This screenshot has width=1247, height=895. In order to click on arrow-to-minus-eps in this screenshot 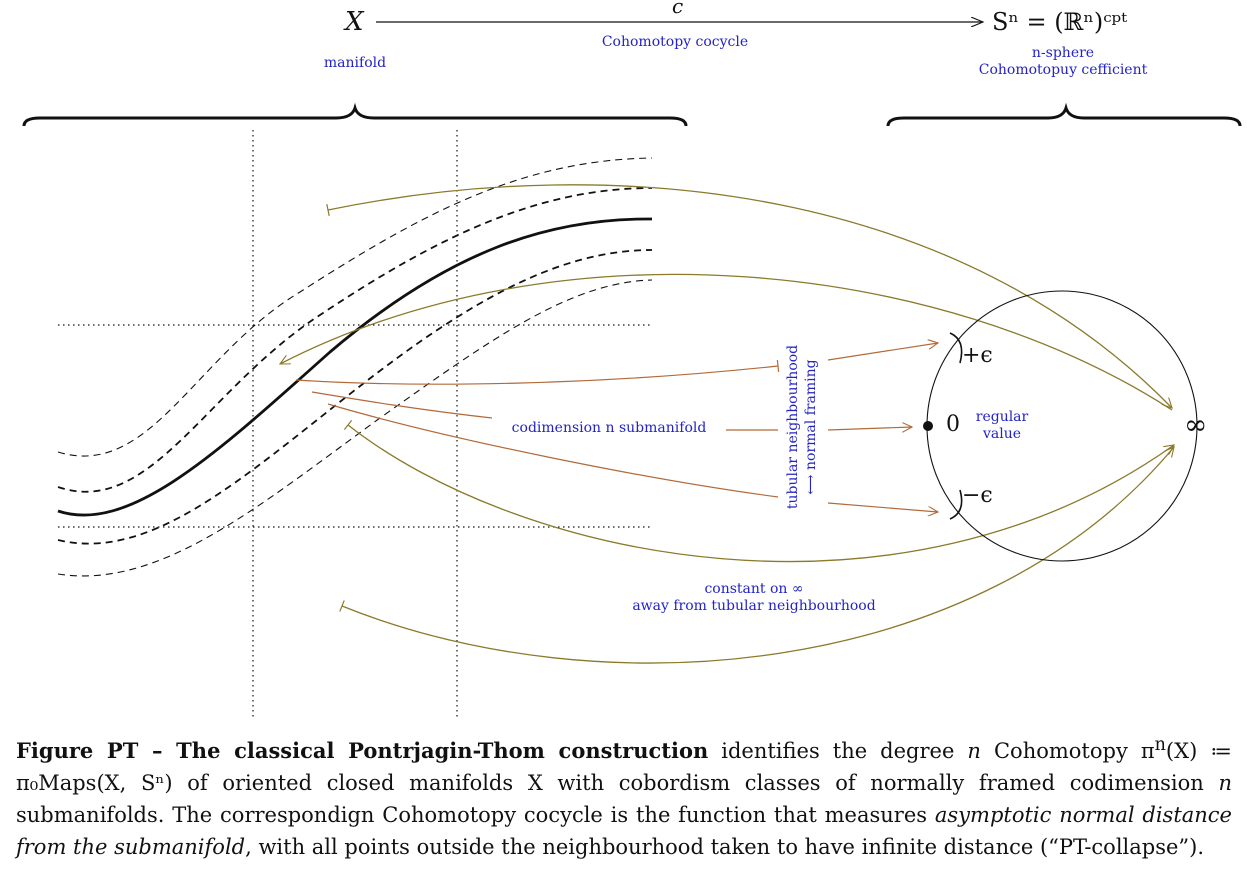, I will do `click(882, 507)`.